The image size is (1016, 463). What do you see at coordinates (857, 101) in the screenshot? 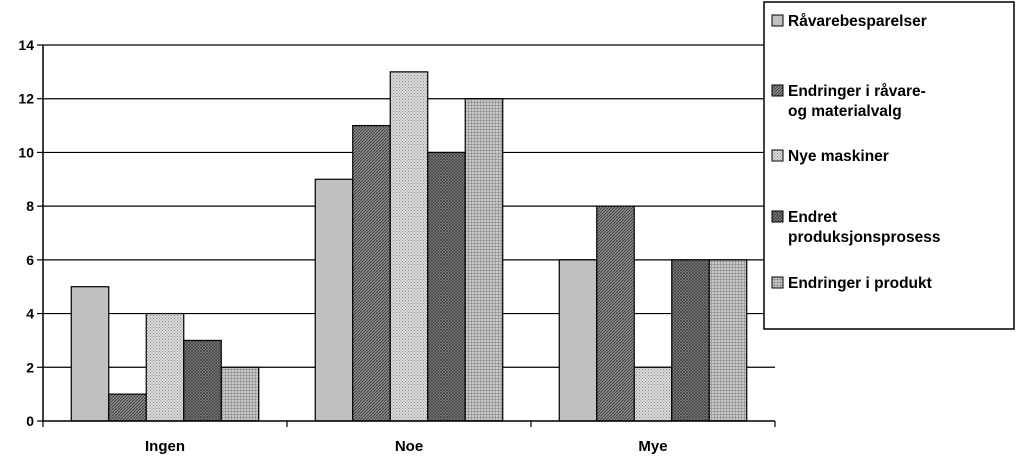
I see `legend-label: Endringer i råvare-og materialvalg` at bounding box center [857, 101].